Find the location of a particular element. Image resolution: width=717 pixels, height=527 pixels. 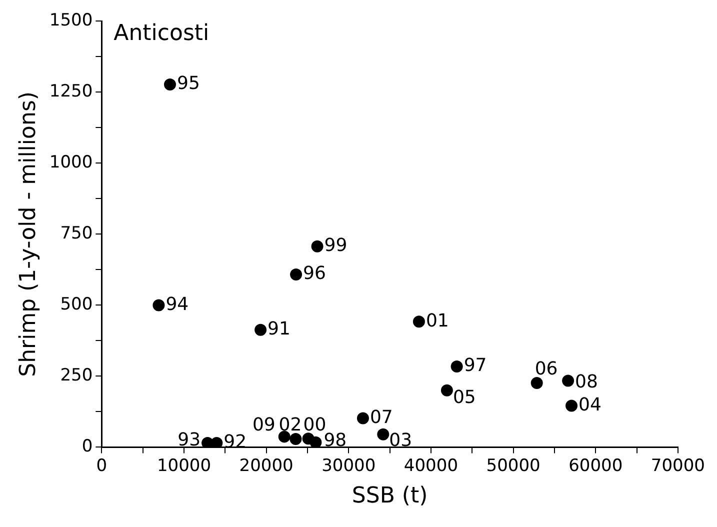

y-tick-label: 1250 is located at coordinates (71, 92).